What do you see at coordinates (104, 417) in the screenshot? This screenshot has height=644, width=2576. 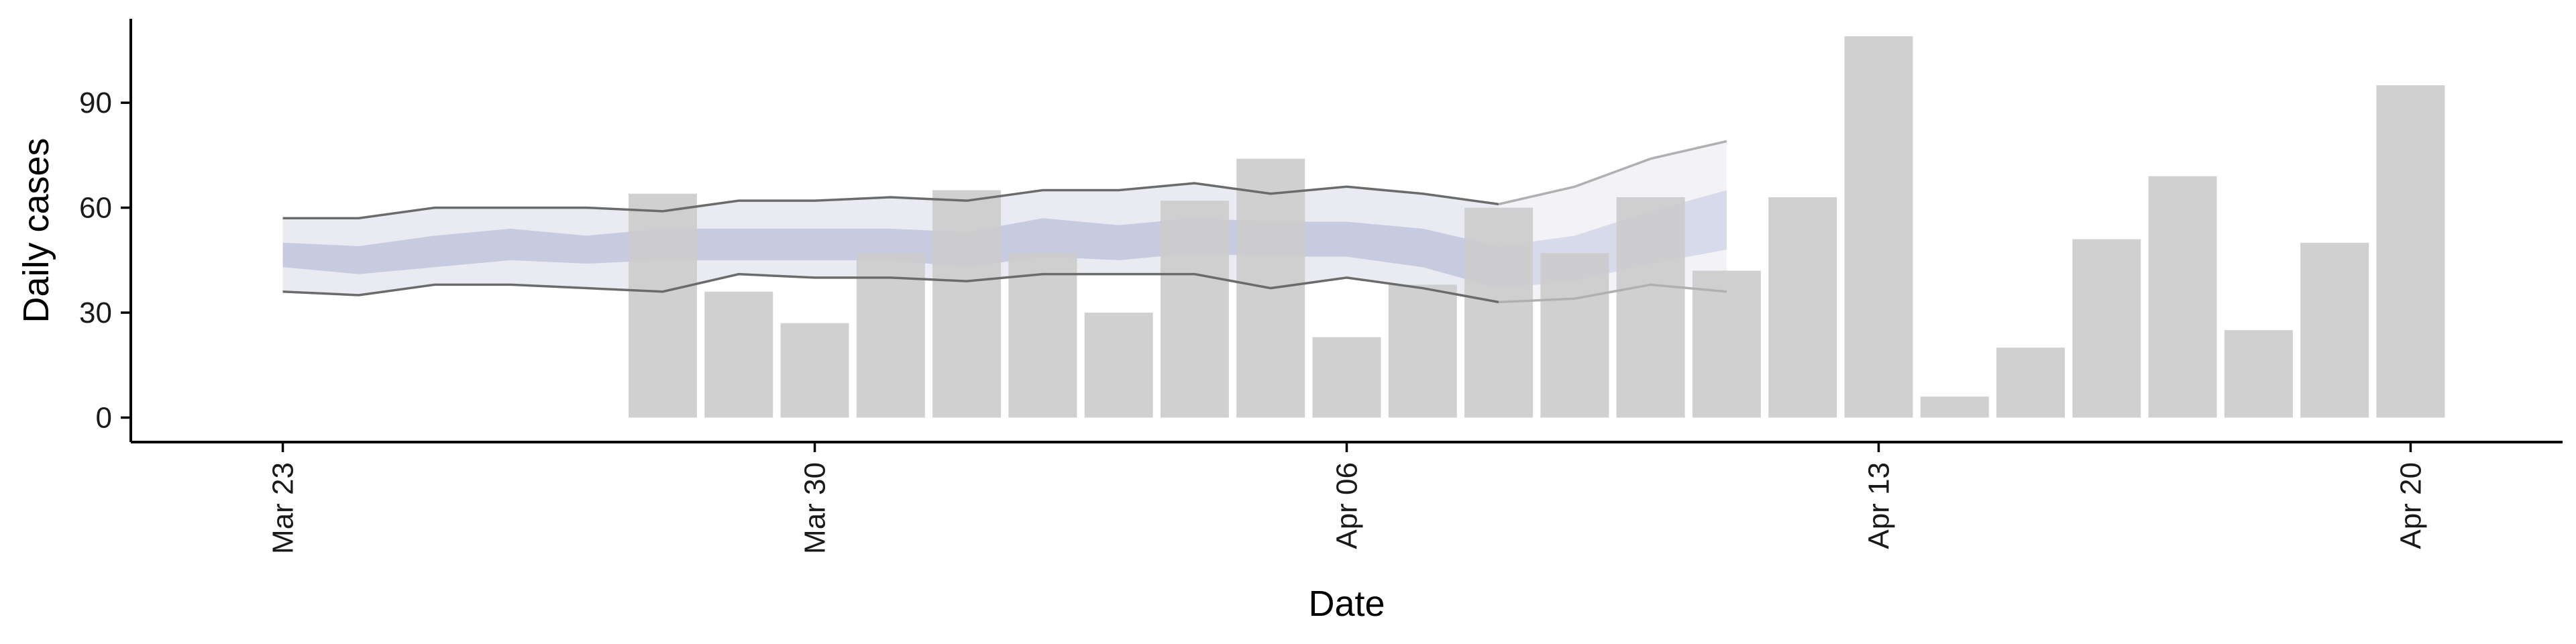 I see `y-tick-label: 0` at bounding box center [104, 417].